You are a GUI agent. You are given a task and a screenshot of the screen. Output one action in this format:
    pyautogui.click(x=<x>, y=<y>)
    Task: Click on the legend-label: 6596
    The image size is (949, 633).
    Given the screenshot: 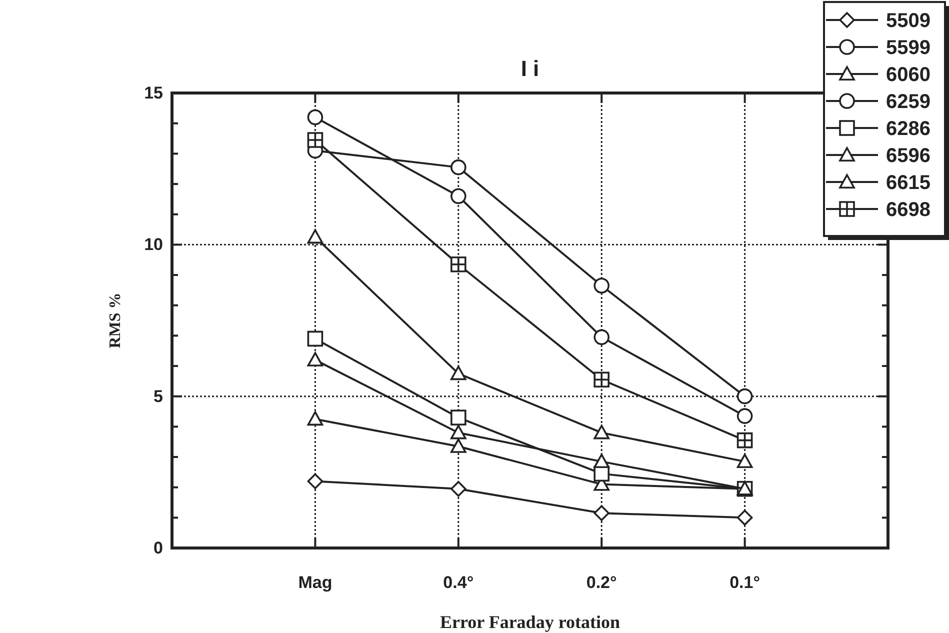 What is the action you would take?
    pyautogui.click(x=908, y=156)
    